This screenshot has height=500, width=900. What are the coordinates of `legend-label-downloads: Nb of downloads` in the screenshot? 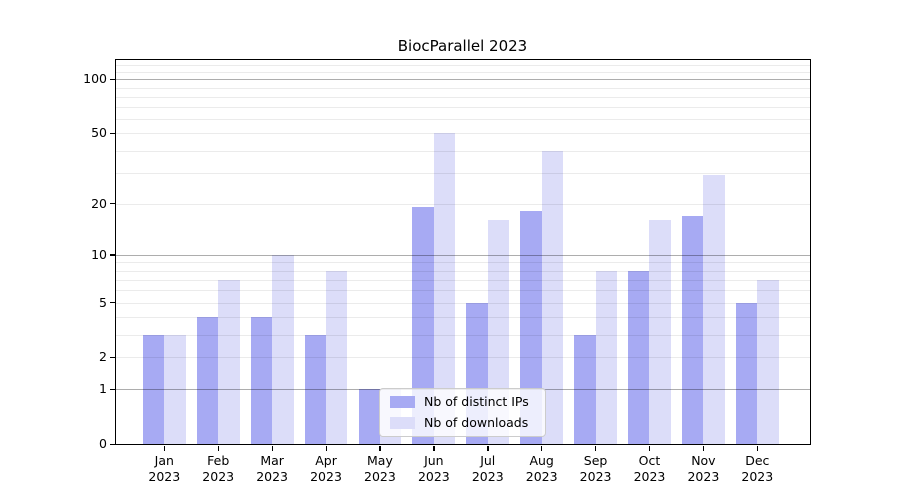 It's located at (476, 422).